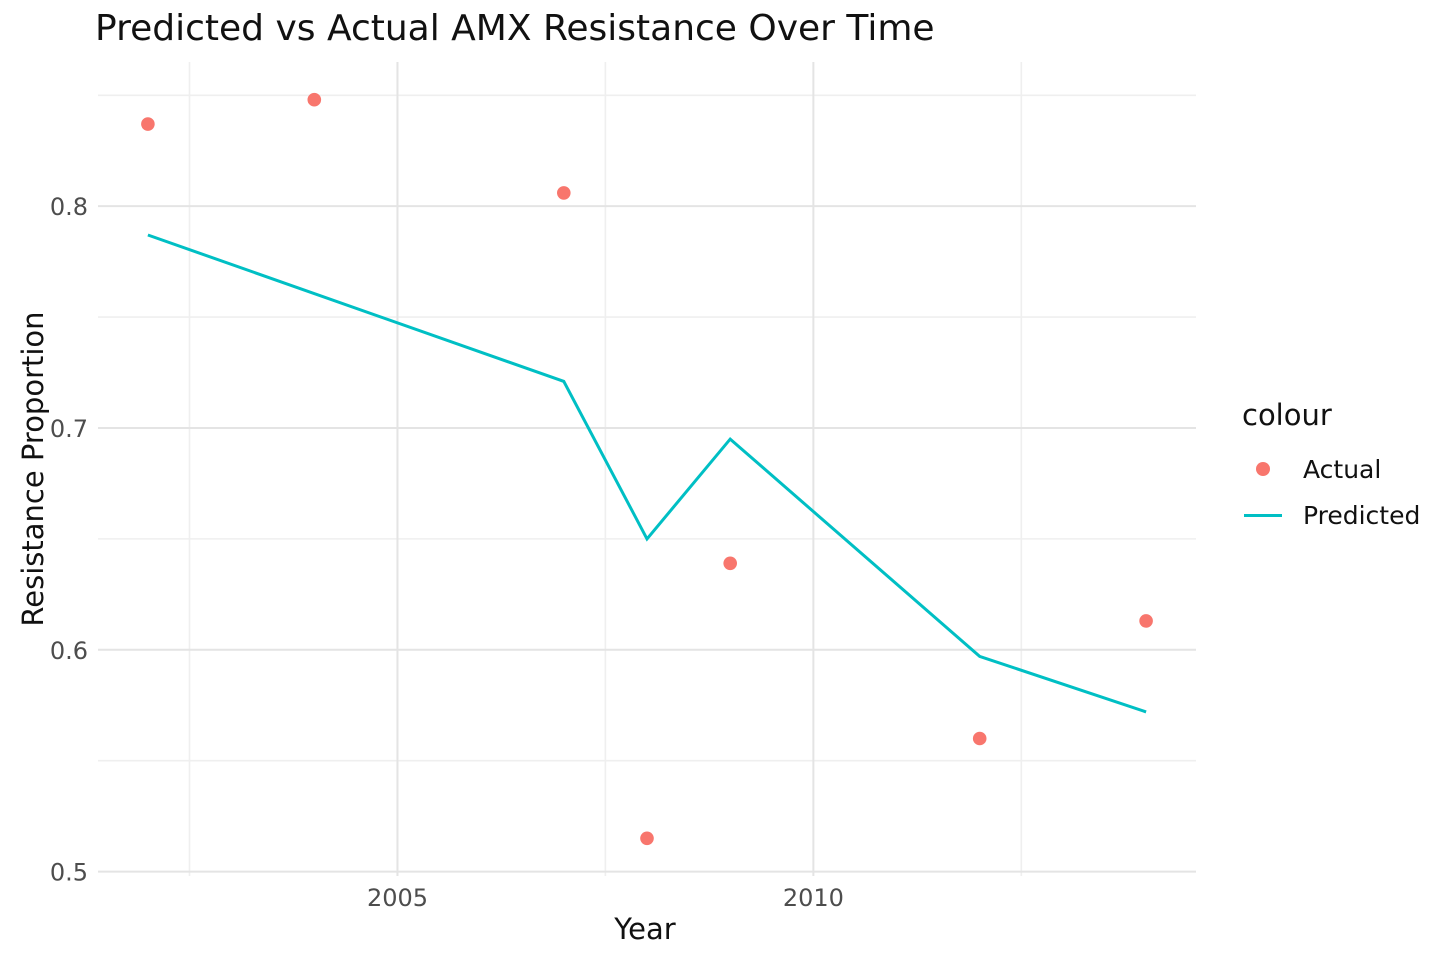  I want to click on y-axis-title: Resistance Proportion, so click(33, 469).